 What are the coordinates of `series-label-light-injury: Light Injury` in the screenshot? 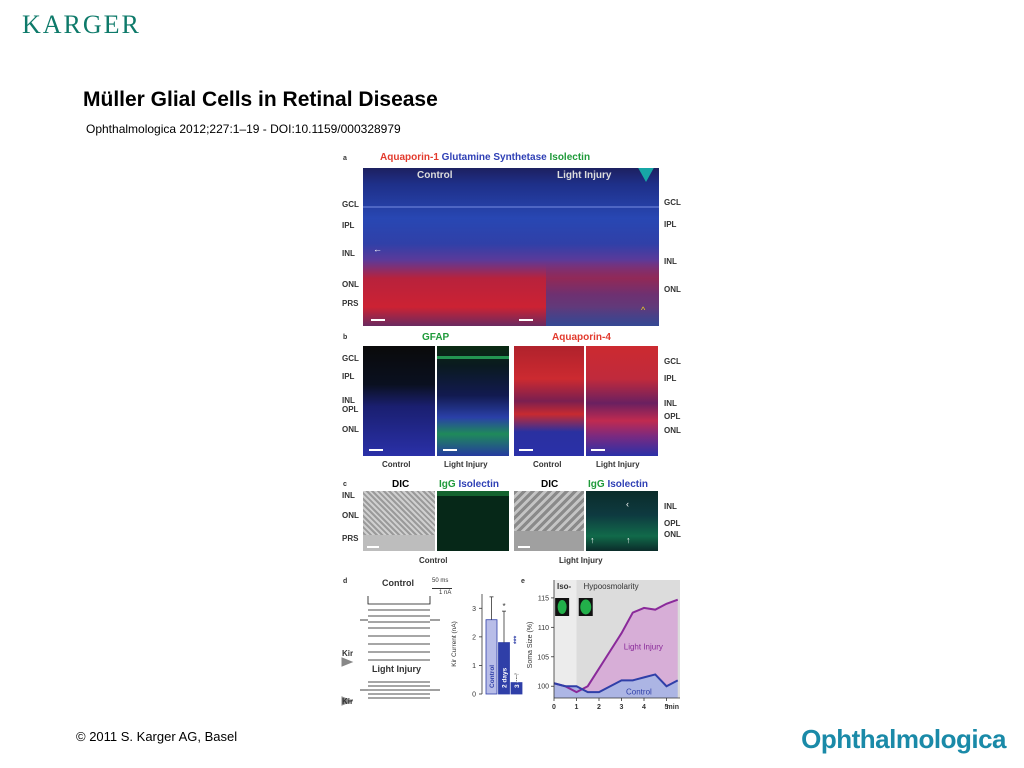 It's located at (643, 647).